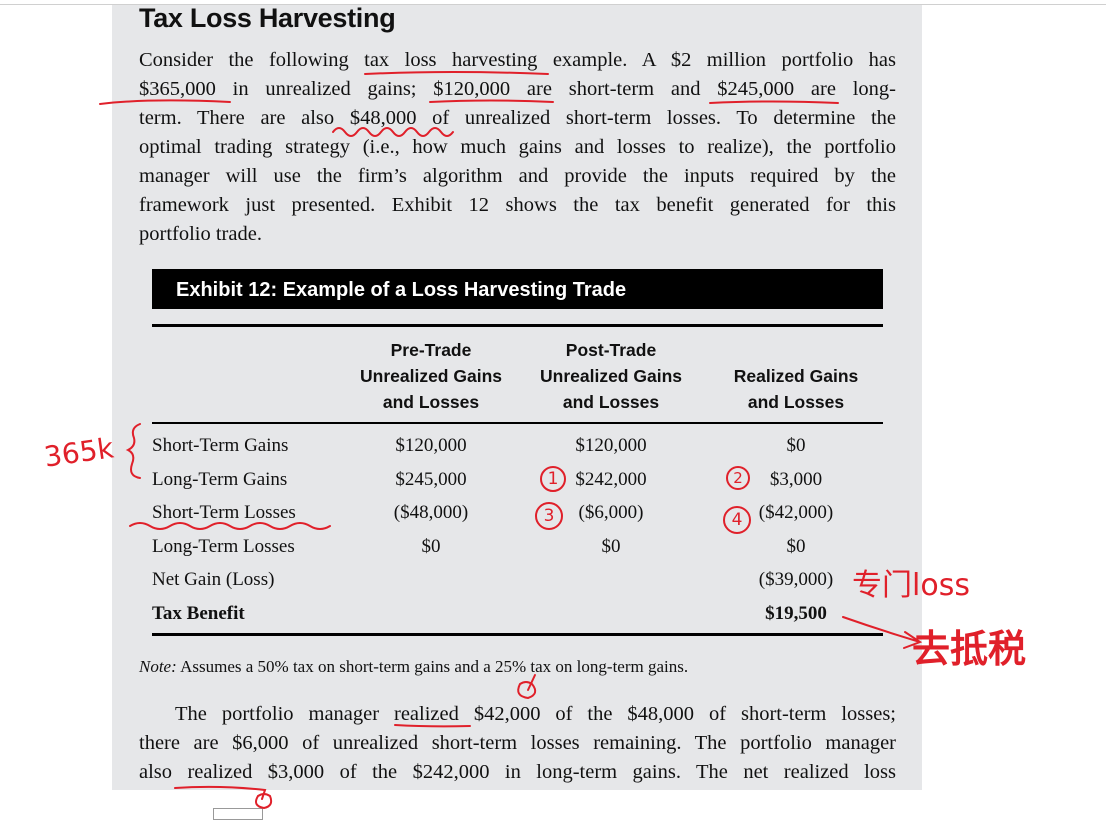  Describe the element at coordinates (517, 451) in the screenshot. I see `table-row: Short-Term Gains $120,000 $120,000 $0` at that location.